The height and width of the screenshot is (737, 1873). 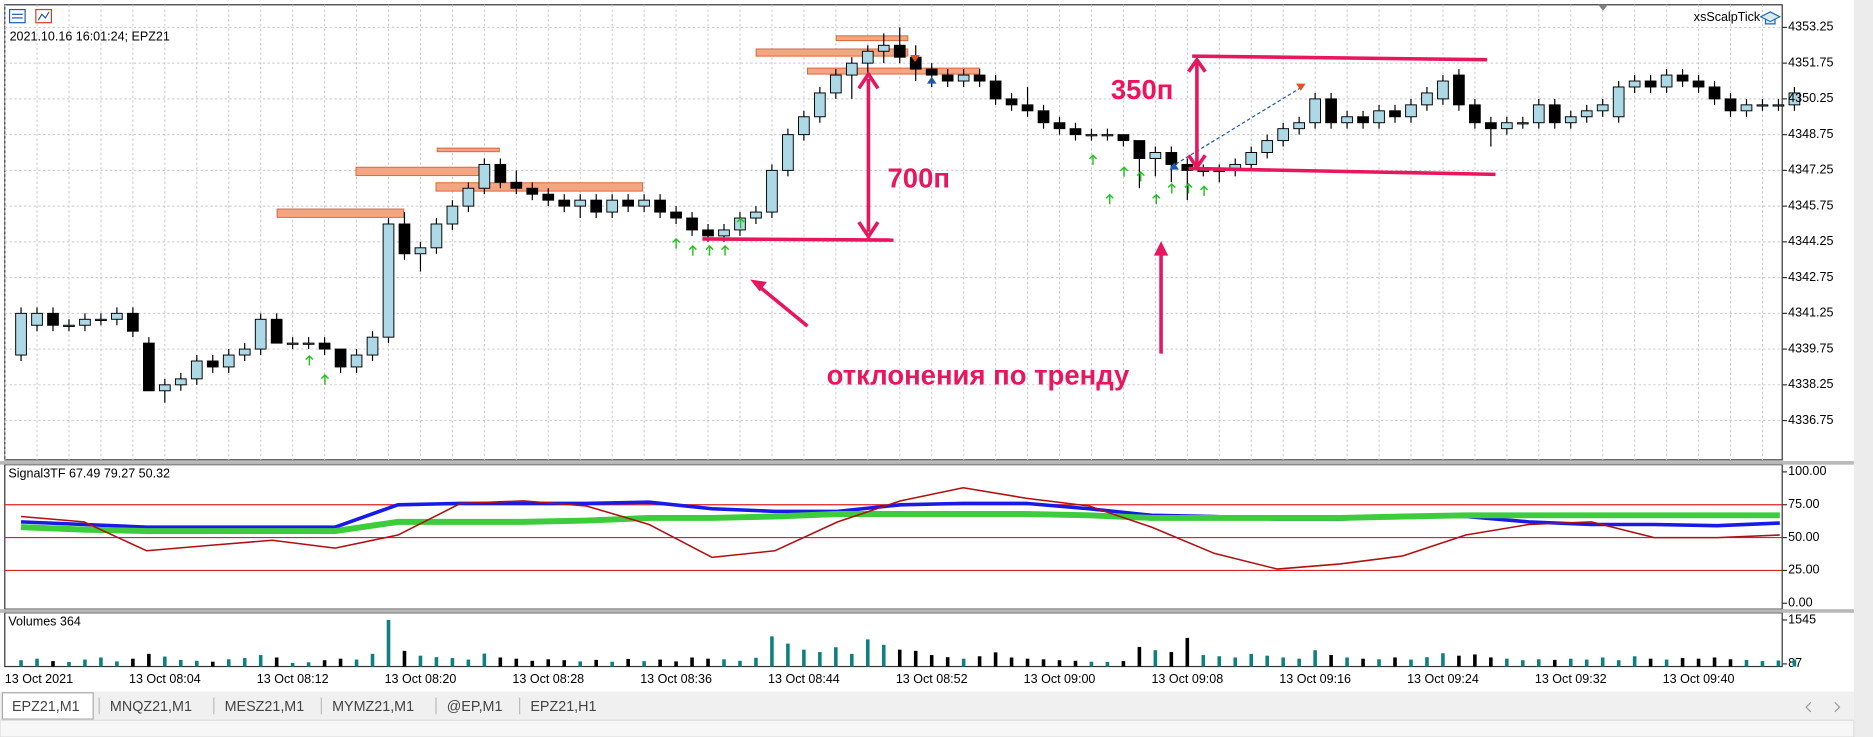 What do you see at coordinates (563, 707) in the screenshot?
I see `tab: EPZ21,H1` at bounding box center [563, 707].